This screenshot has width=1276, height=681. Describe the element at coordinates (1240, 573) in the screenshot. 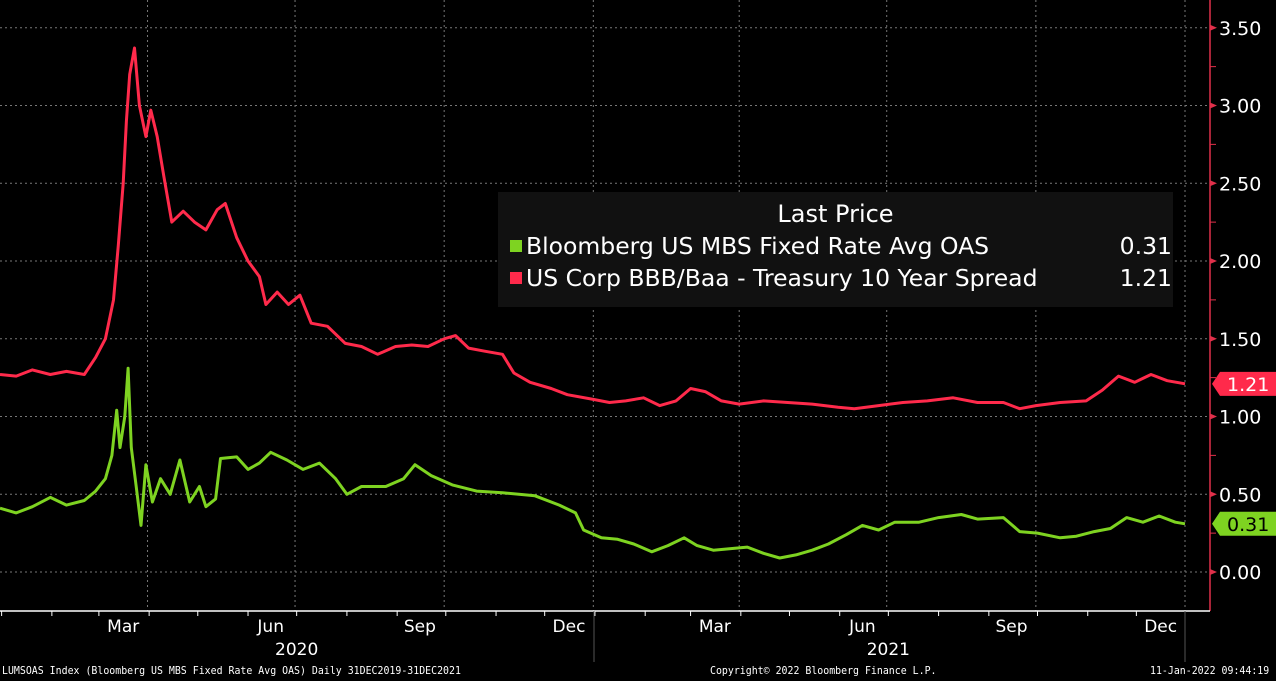

I see `y-tick-label: 0.00` at that location.